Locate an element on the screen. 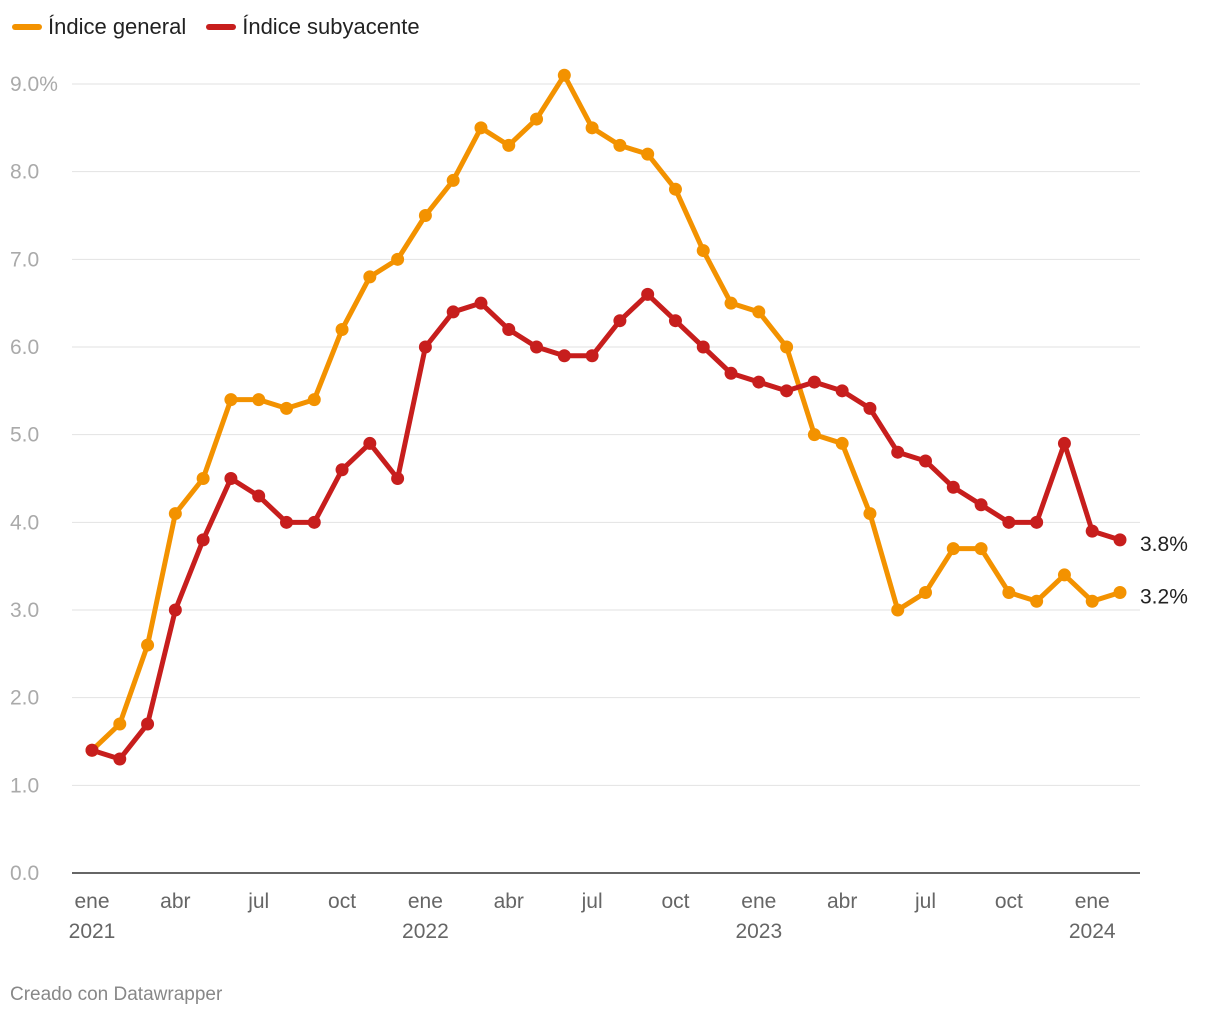 The height and width of the screenshot is (1020, 1220). legend-label-subyacente: Índice subyacente is located at coordinates (331, 26).